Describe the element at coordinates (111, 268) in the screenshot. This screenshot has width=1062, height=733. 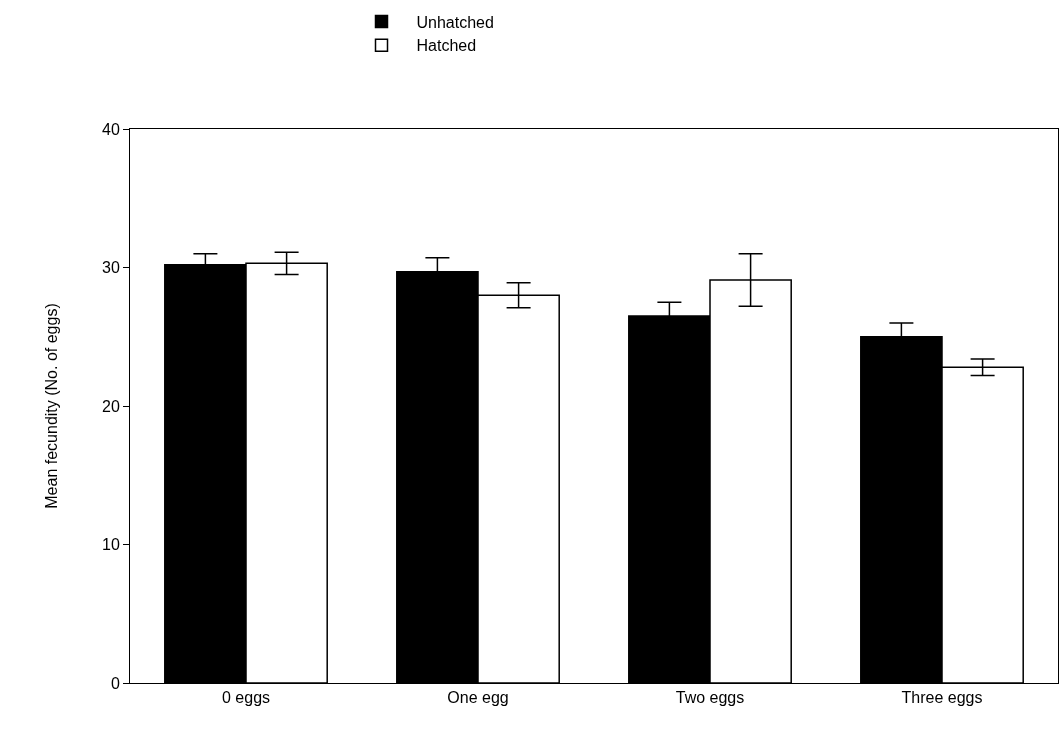
I see `y-tick-label: 30` at that location.